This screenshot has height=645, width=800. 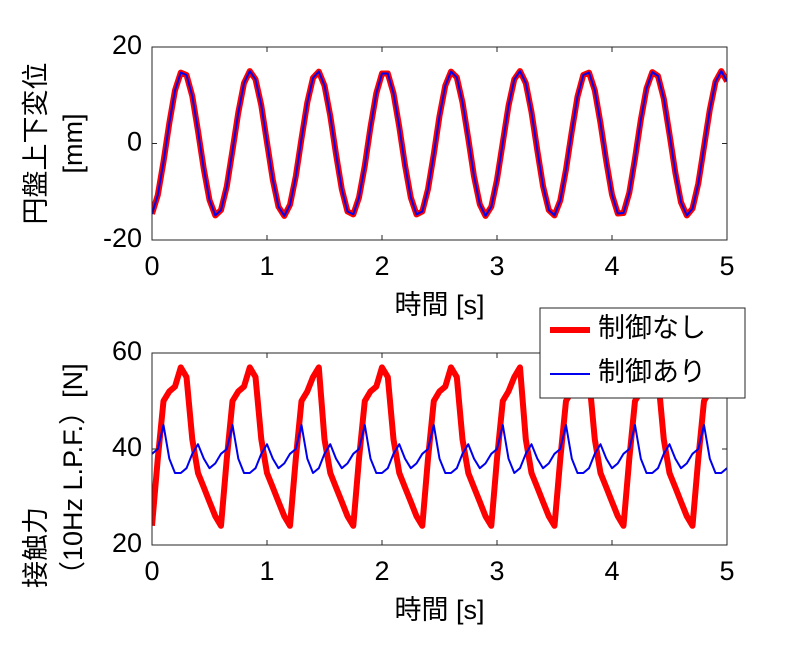 I want to click on legend-label: 制御あり, so click(x=652, y=372).